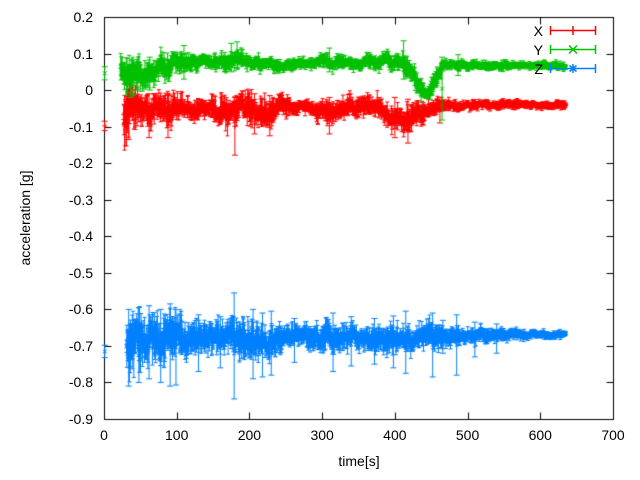 The width and height of the screenshot is (640, 480). What do you see at coordinates (322, 435) in the screenshot?
I see `x-tick-label: 300` at bounding box center [322, 435].